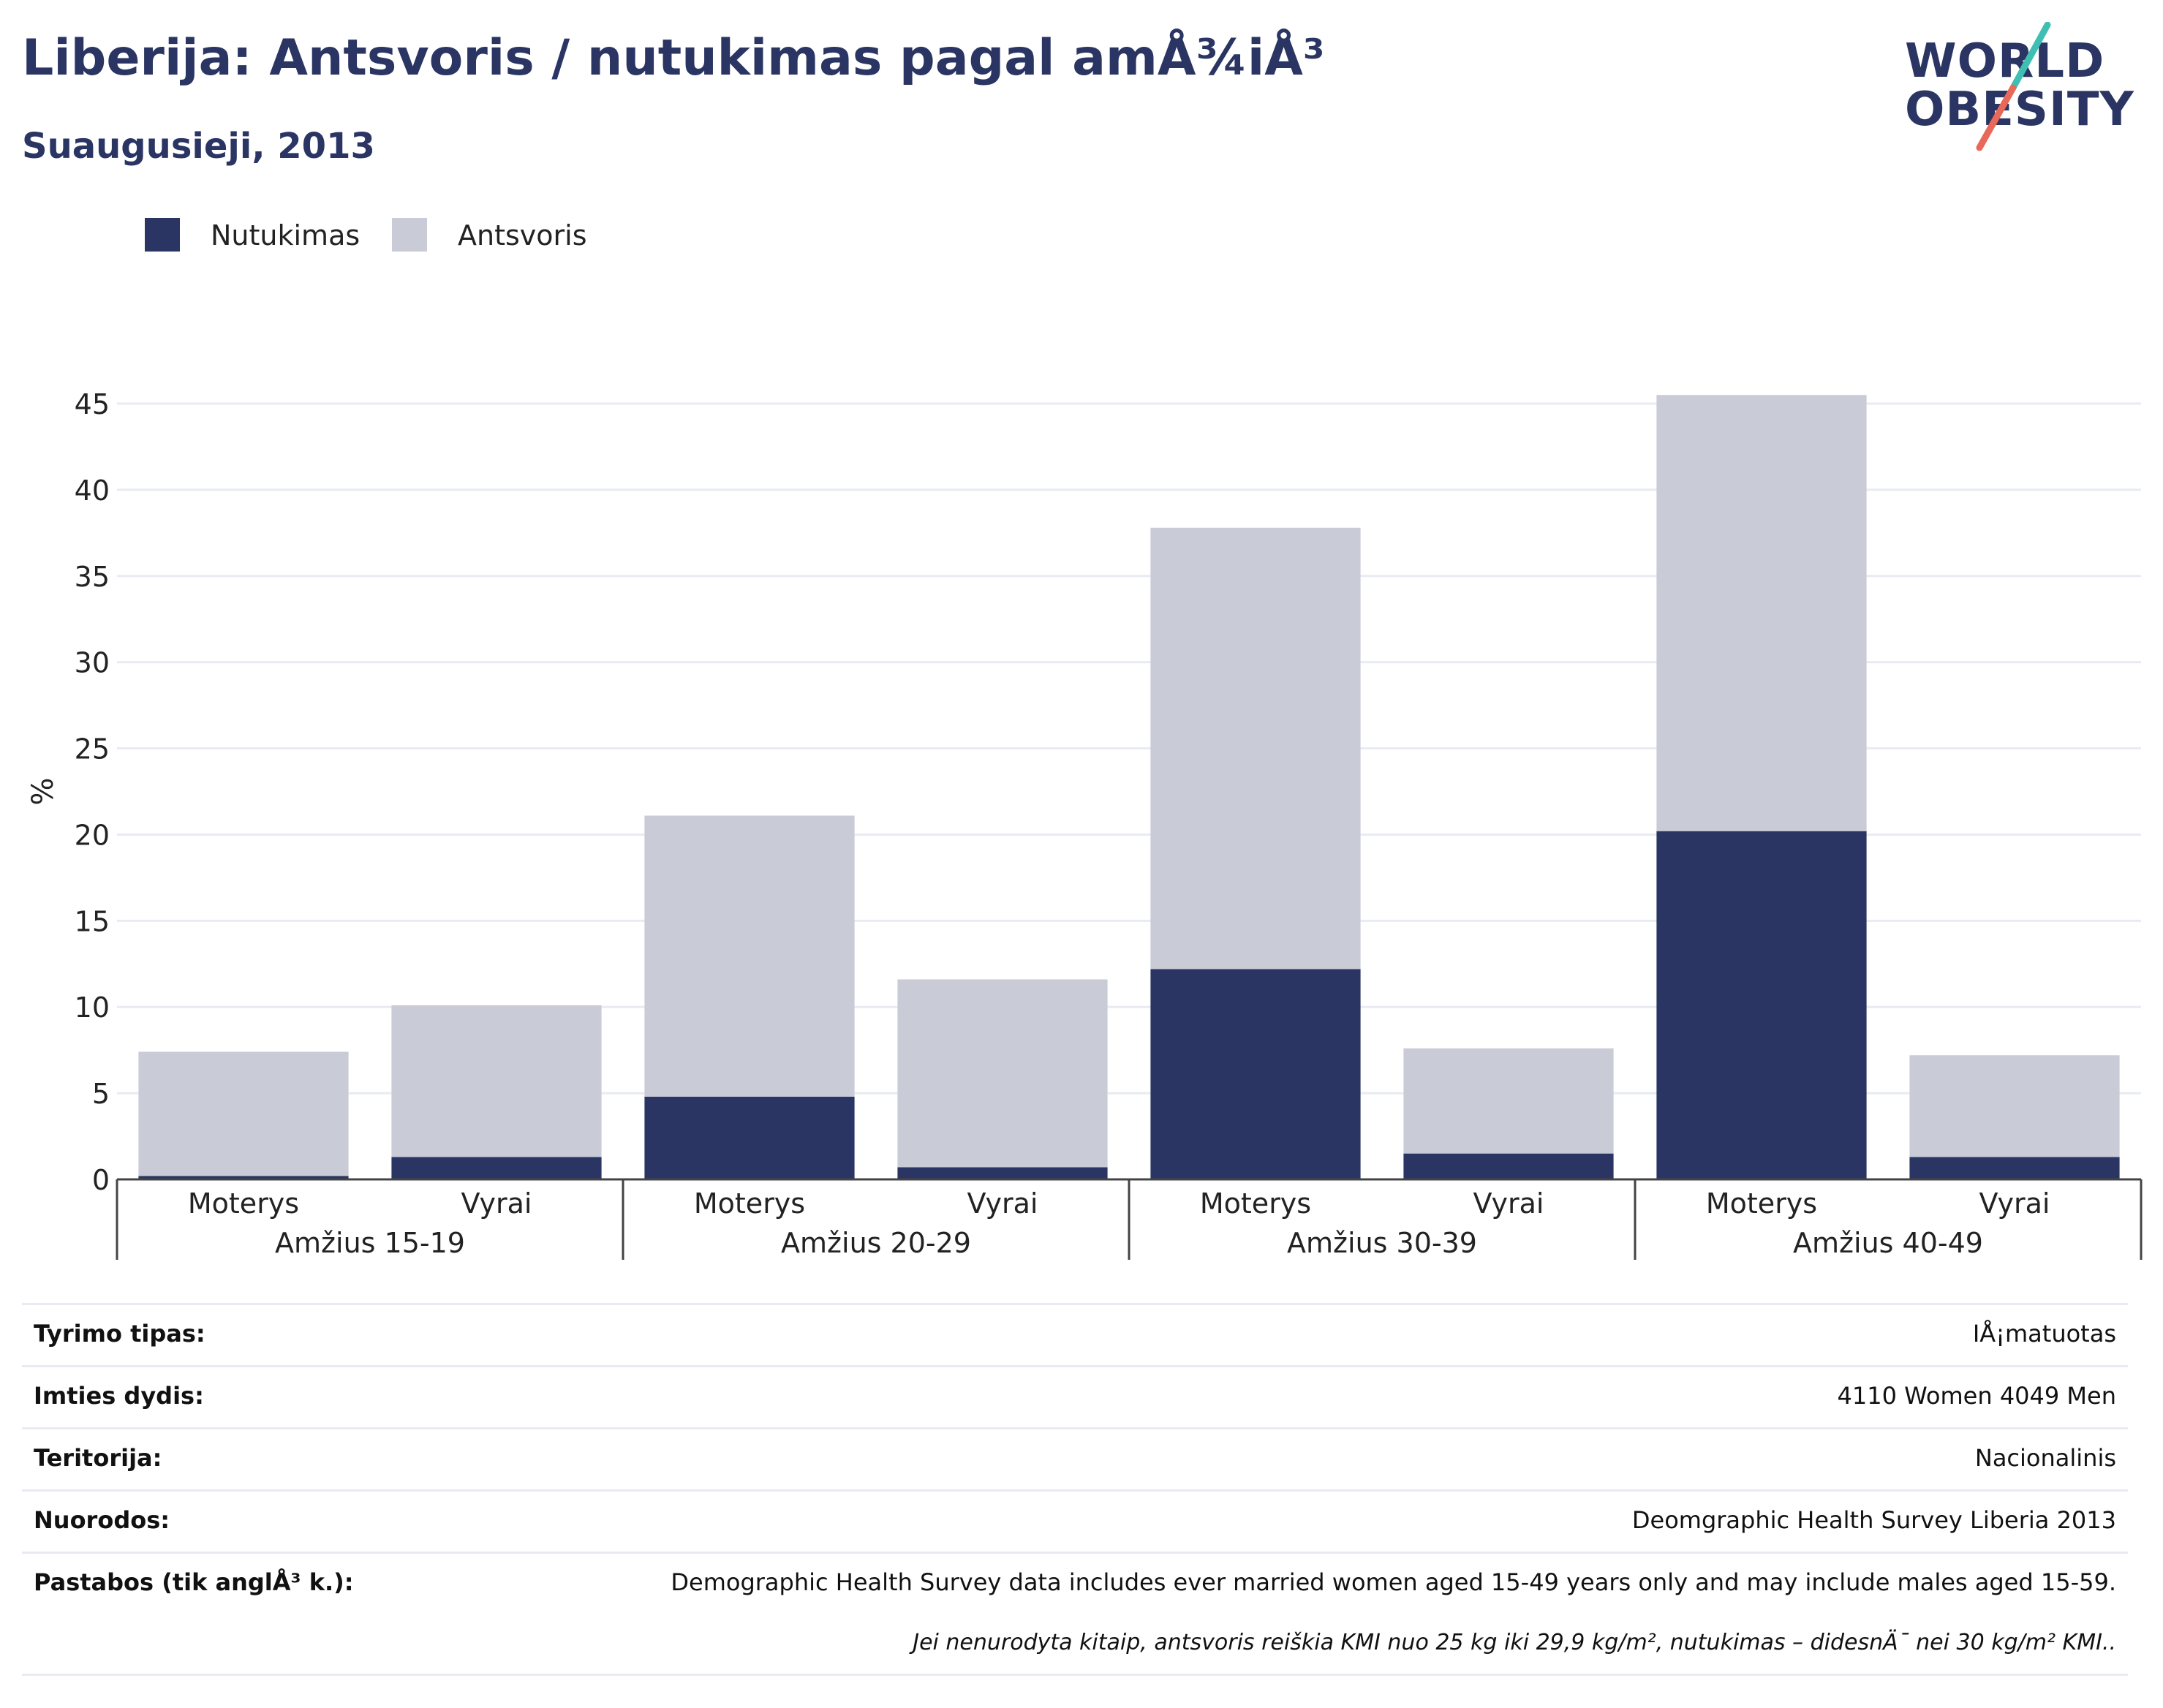  What do you see at coordinates (1977, 1396) in the screenshot?
I see `meta-value: 4110 Women 4049 Men` at bounding box center [1977, 1396].